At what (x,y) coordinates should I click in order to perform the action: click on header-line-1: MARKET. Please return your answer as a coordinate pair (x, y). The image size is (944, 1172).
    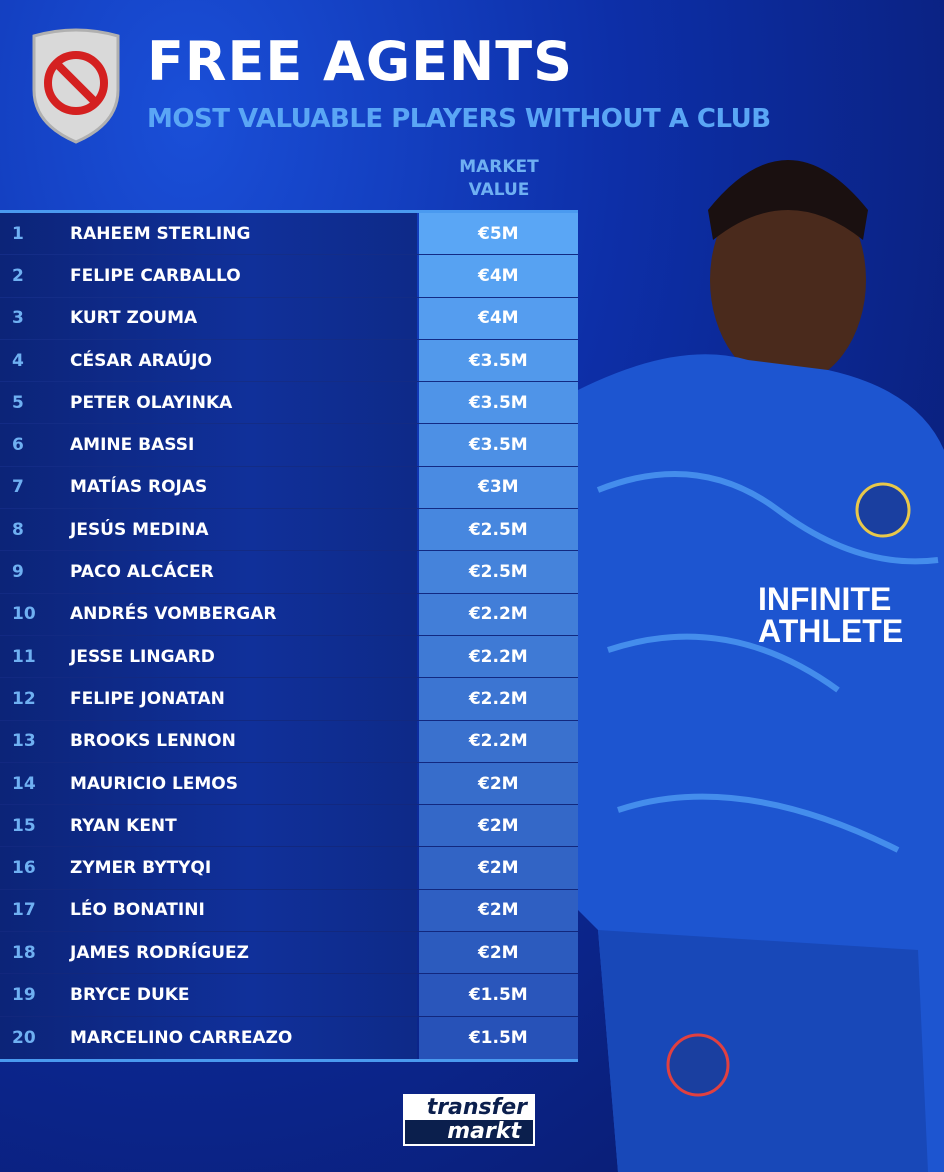
    Looking at the image, I should click on (499, 167).